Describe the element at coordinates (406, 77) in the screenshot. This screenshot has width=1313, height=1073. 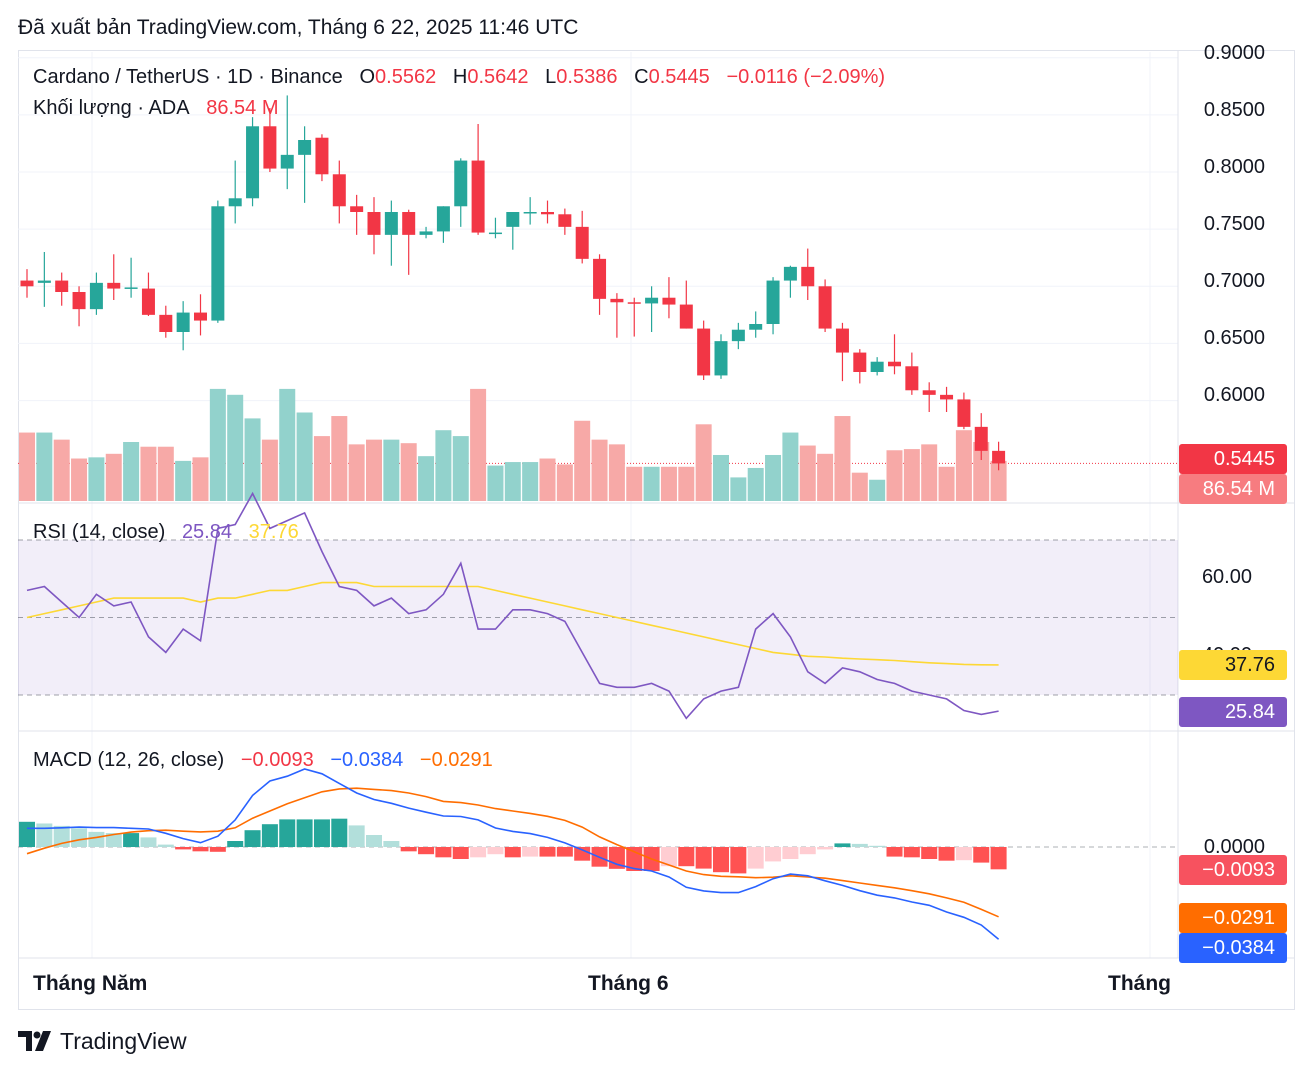
I see `open-value: 0.5562` at that location.